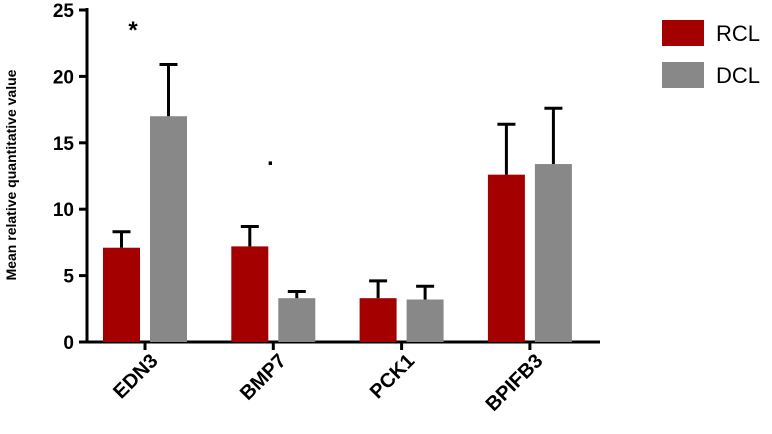 Image resolution: width=772 pixels, height=434 pixels. What do you see at coordinates (683, 33) in the screenshot?
I see `legend-swatch-rcl` at bounding box center [683, 33].